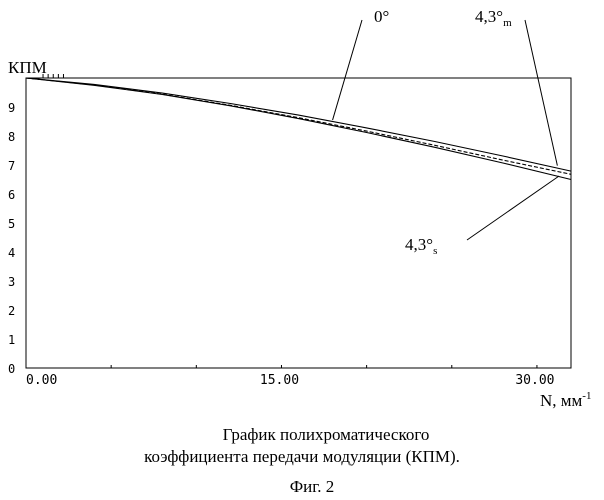 The width and height of the screenshot is (604, 500). Describe the element at coordinates (11, 369) in the screenshot. I see `y-tick-label: 0` at that location.